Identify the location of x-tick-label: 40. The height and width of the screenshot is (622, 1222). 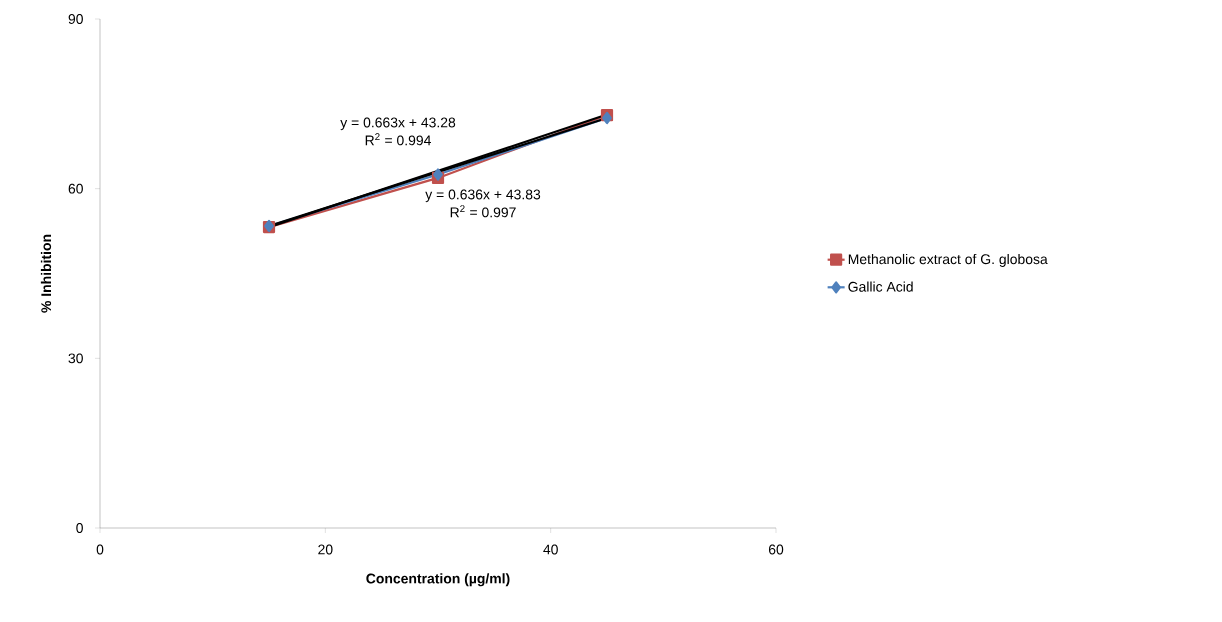
(550, 549).